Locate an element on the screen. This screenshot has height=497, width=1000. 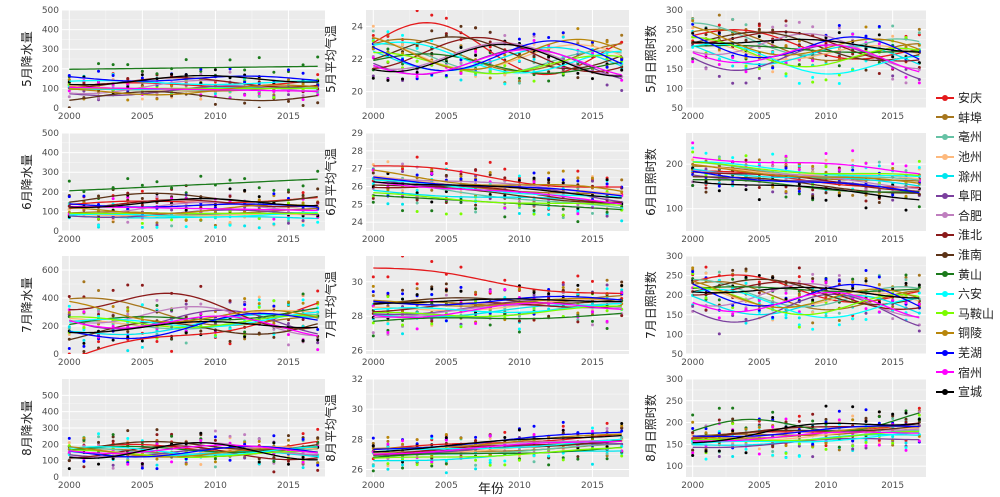
x-tick-label: 2000 is located at coordinates (373, 117).